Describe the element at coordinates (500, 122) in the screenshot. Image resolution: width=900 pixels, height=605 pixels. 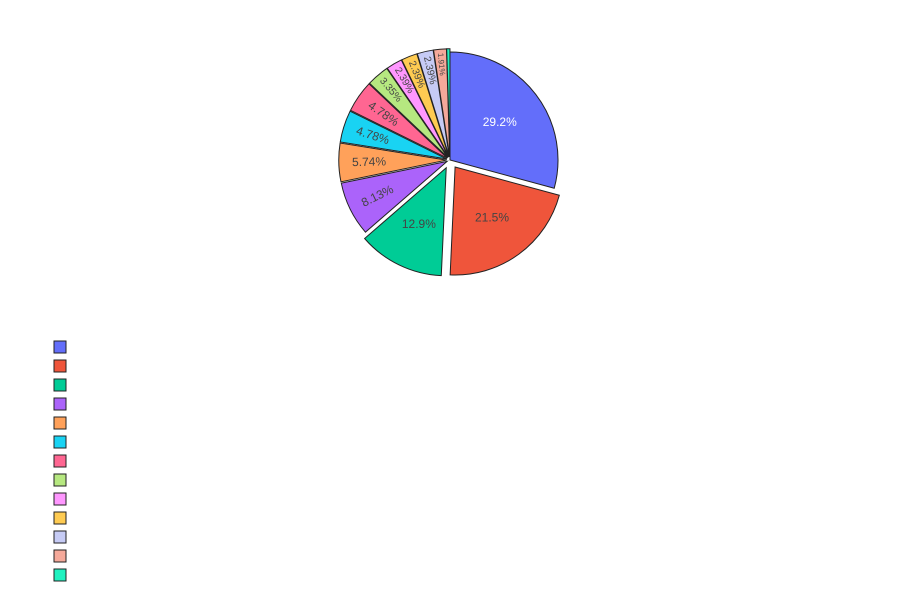
I see `slice-label-1: 29.2%` at that location.